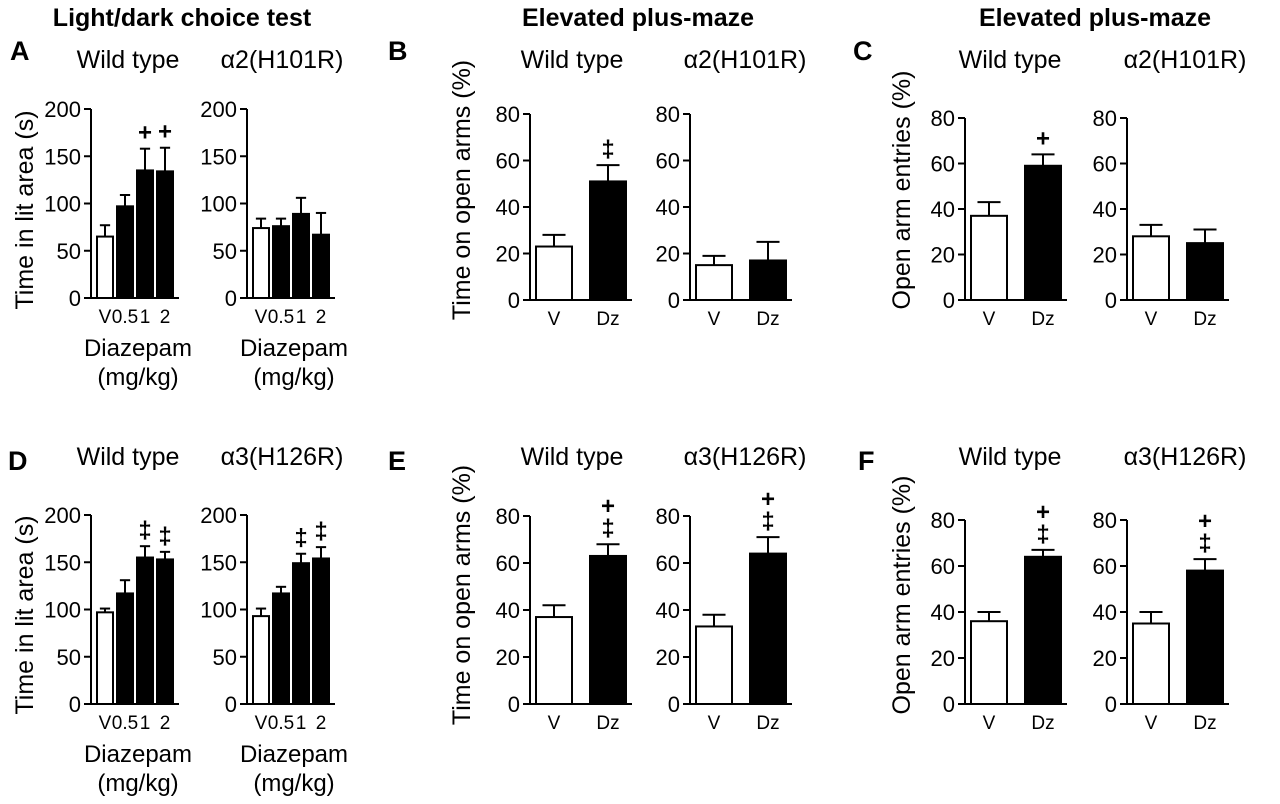 The width and height of the screenshot is (1280, 804). I want to click on section-header: Elevated plus-maze, so click(1095, 18).